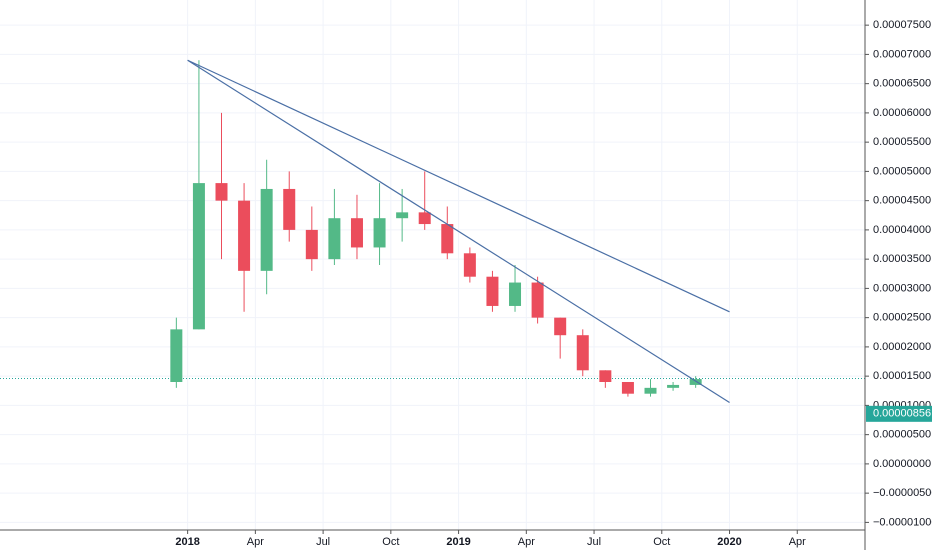  Describe the element at coordinates (902, 142) in the screenshot. I see `y-tick-label: 0.00005500` at that location.